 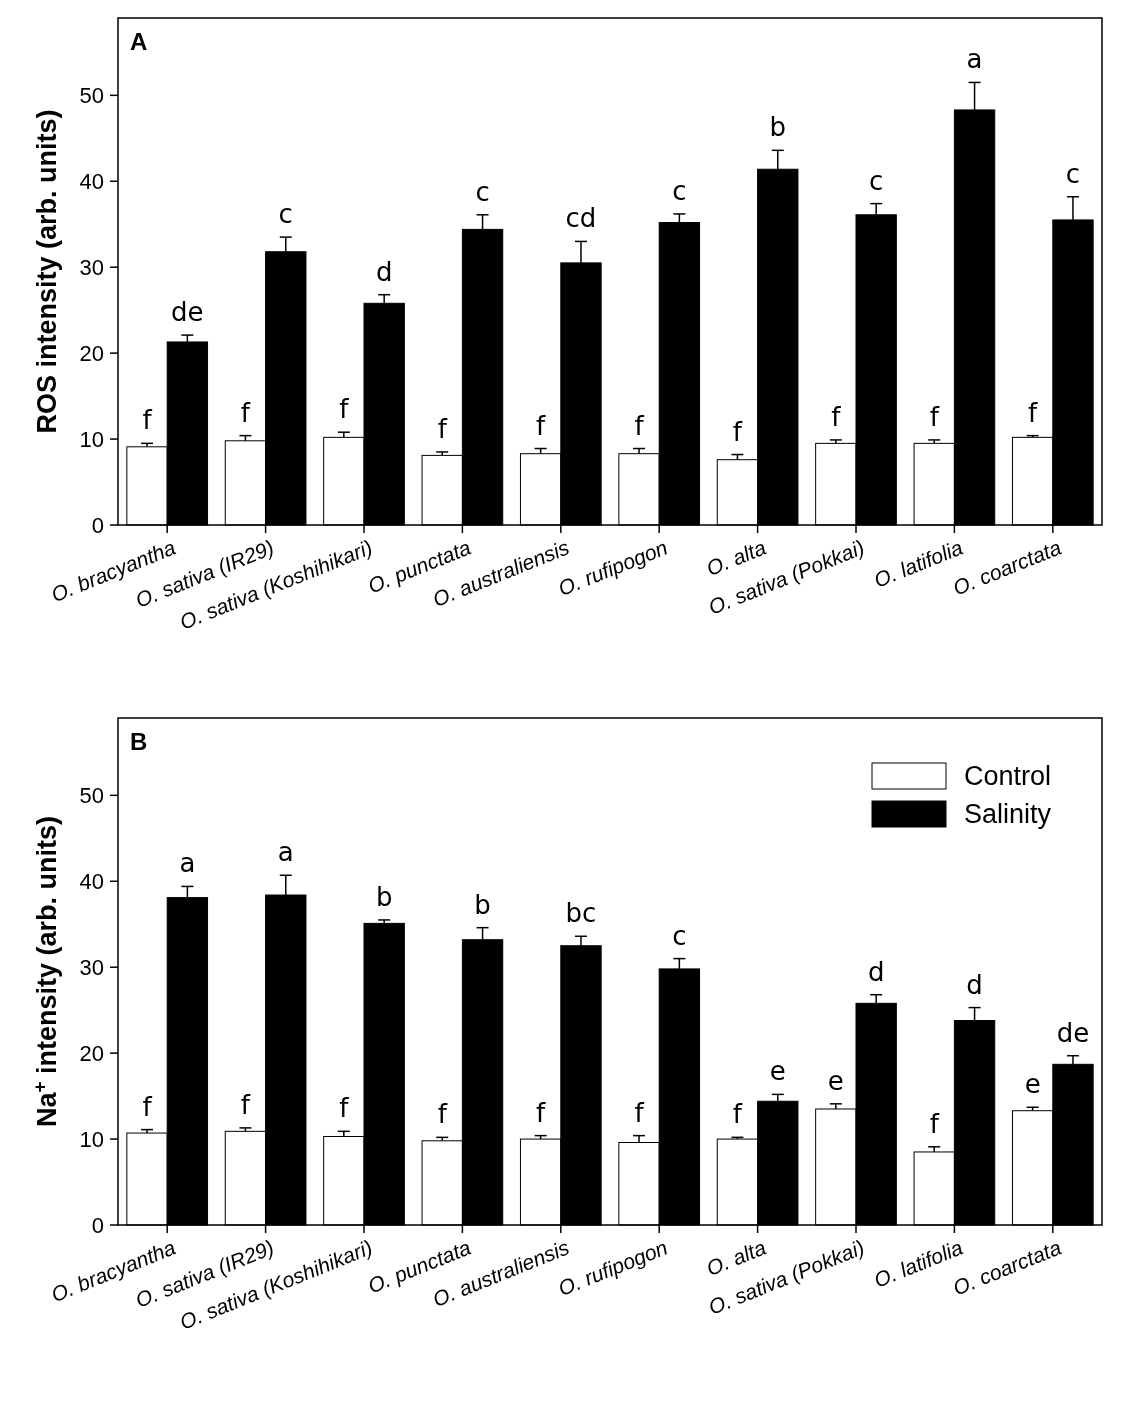 What do you see at coordinates (139, 741) in the screenshot?
I see `chart-title: B` at bounding box center [139, 741].